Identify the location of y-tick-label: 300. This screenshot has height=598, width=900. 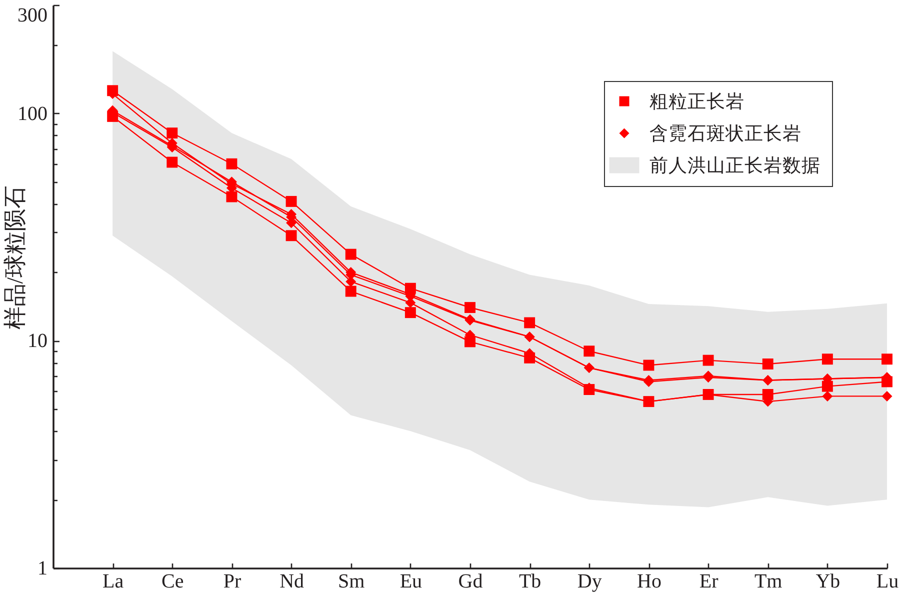
(33, 15).